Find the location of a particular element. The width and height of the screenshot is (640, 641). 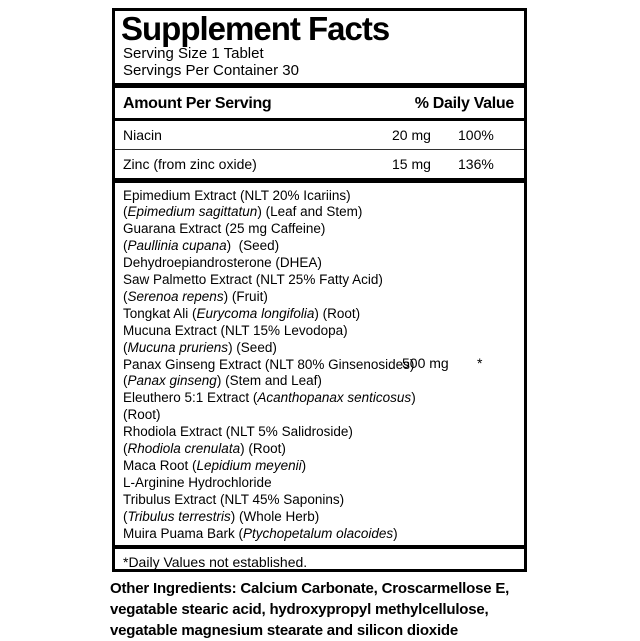

blend-ingredient-line: Mucuna Extract (NLT 15% Levodopa) is located at coordinates (235, 330).